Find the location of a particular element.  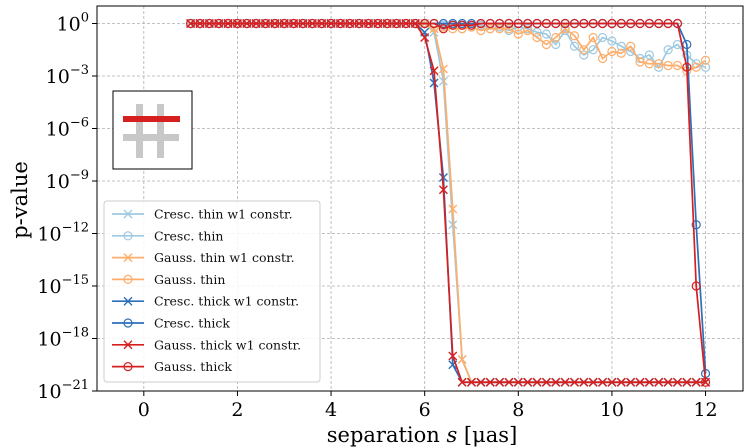

legend-label: Cresc. thick is located at coordinates (192, 323).